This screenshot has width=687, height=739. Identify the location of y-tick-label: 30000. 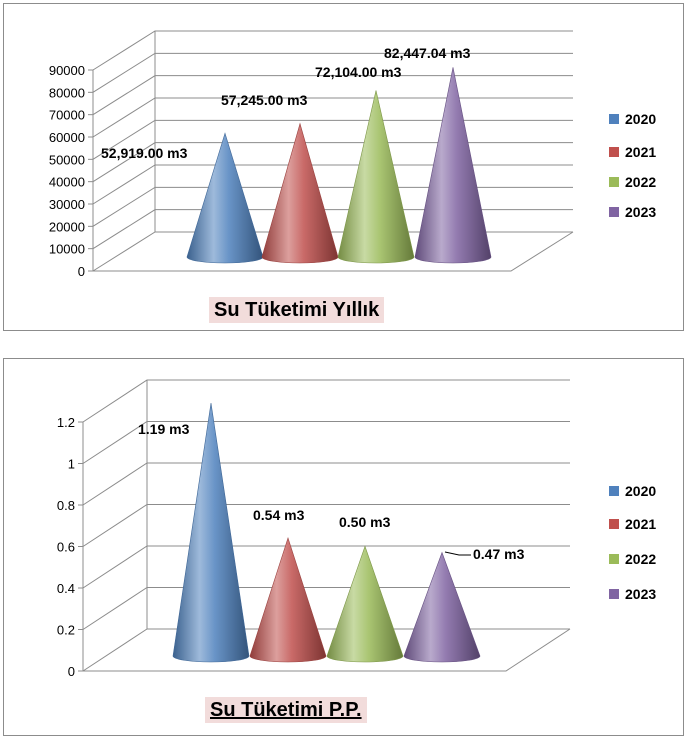
(67, 204).